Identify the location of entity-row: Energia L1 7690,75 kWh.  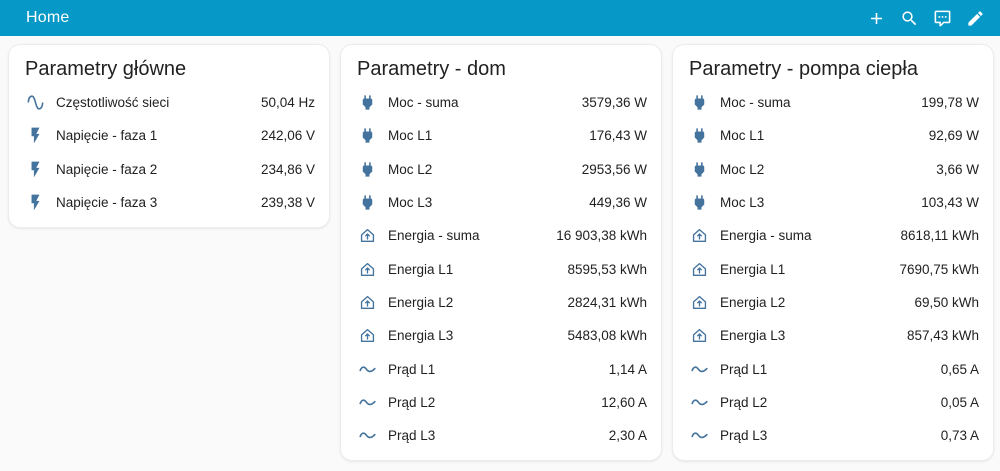
(833, 268).